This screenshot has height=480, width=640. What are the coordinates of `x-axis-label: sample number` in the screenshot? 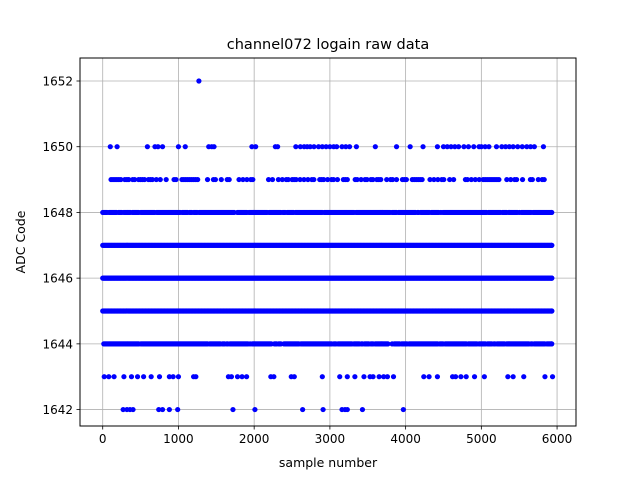 It's located at (328, 462).